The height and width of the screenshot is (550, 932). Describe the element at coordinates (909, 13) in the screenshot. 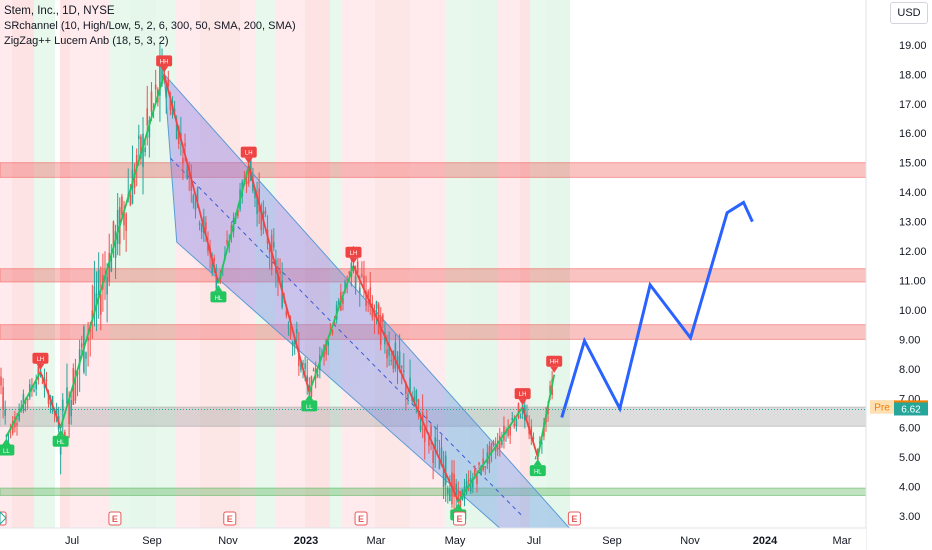

I see `currency-button: USD` at that location.